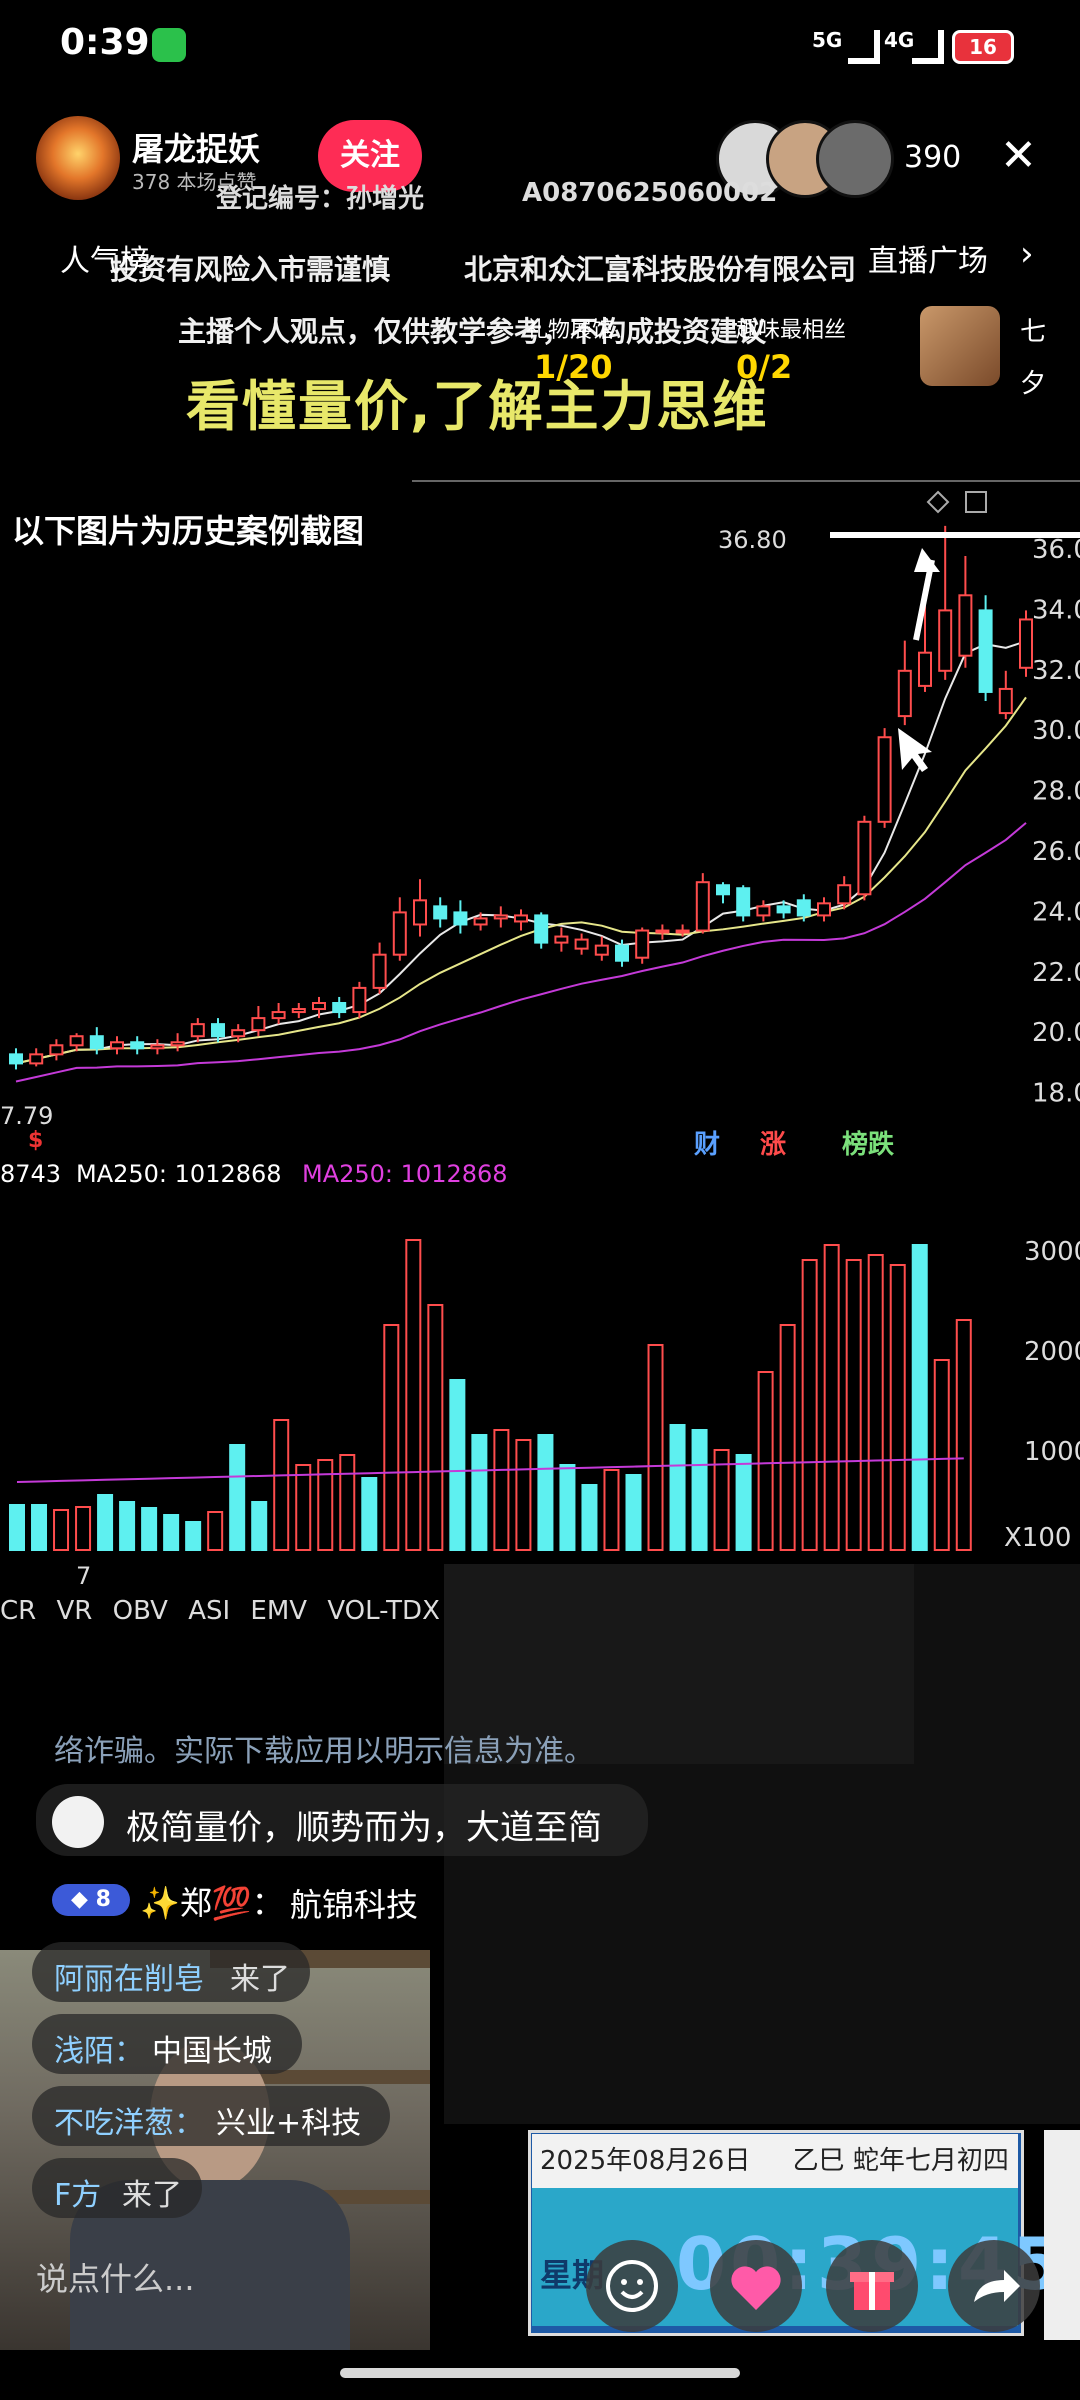 The height and width of the screenshot is (2400, 1080). What do you see at coordinates (645, 2161) in the screenshot?
I see `date-text: 2025年08月26日` at bounding box center [645, 2161].